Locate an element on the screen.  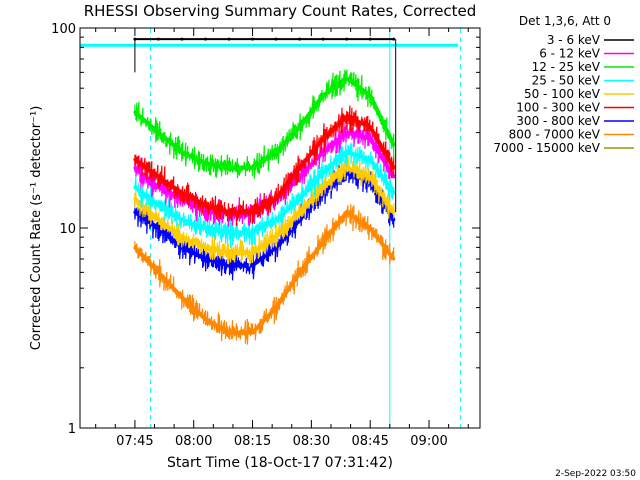
y-axis-label: Corrected Count Rate (s⁻¹ detector⁻¹) is located at coordinates (36, 228).